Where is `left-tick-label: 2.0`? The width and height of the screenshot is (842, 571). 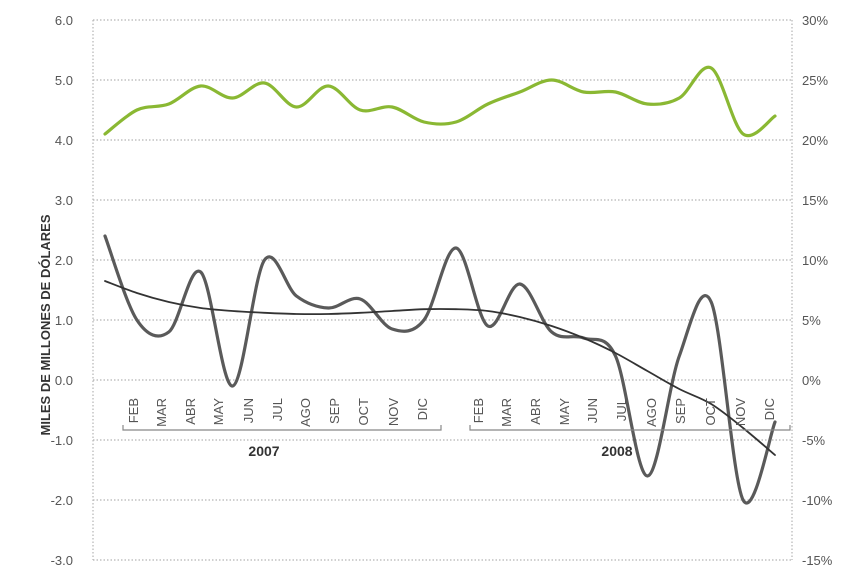
left-tick-label: 2.0 is located at coordinates (64, 260).